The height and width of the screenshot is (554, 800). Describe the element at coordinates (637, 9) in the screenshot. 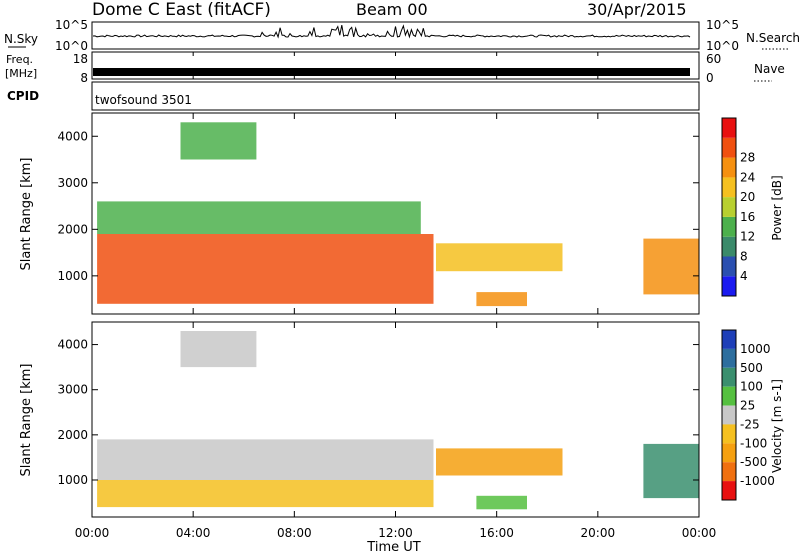

I see `date-title: 30/Apr/2015` at that location.